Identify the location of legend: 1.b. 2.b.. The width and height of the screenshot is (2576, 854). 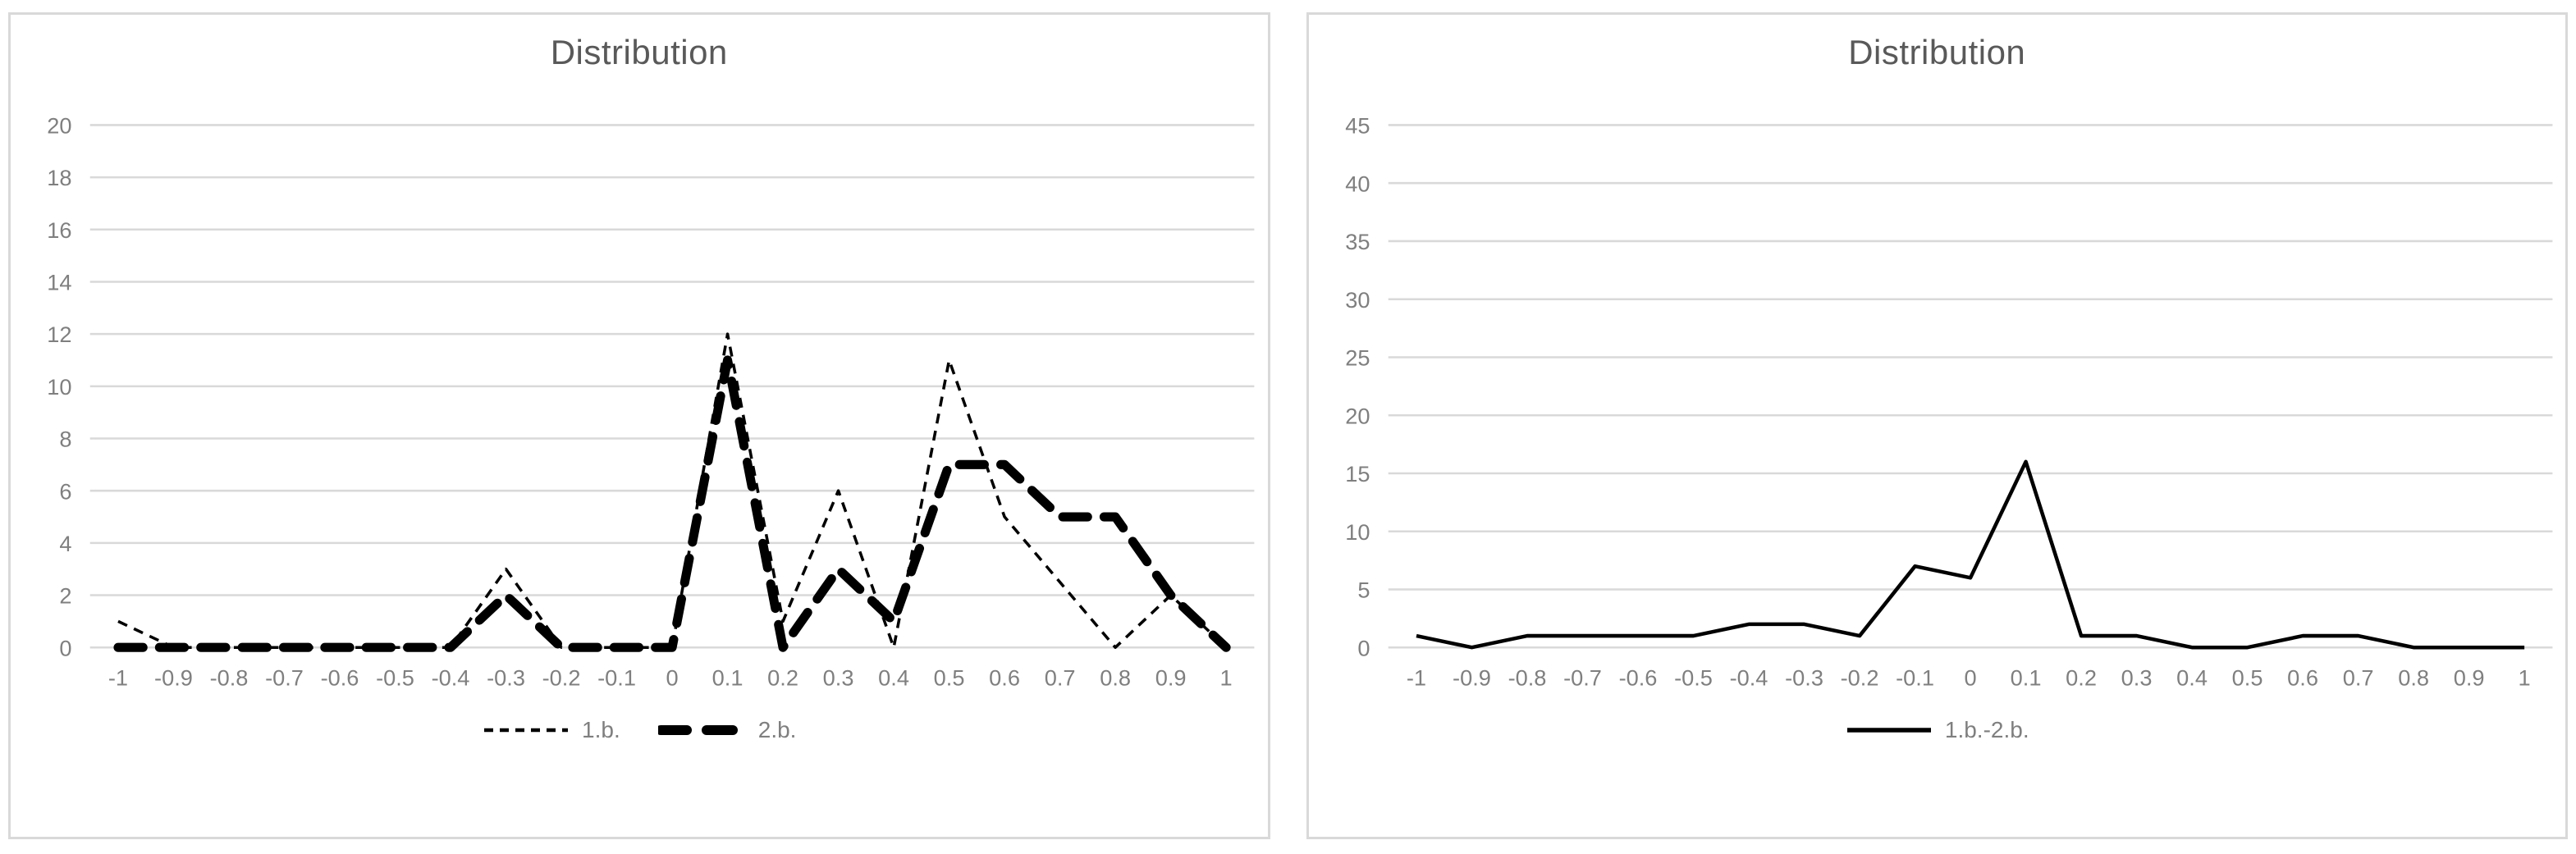
(639, 738).